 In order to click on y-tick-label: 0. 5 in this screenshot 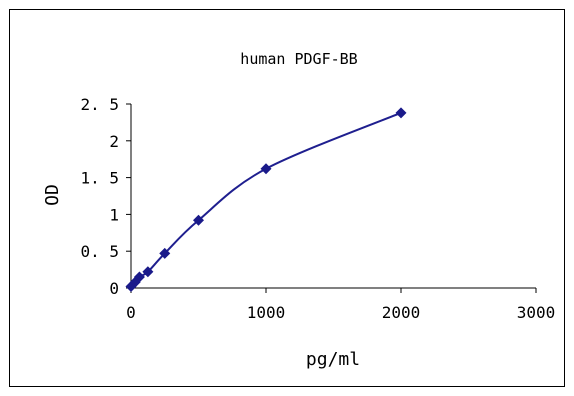, I will do `click(99, 251)`.